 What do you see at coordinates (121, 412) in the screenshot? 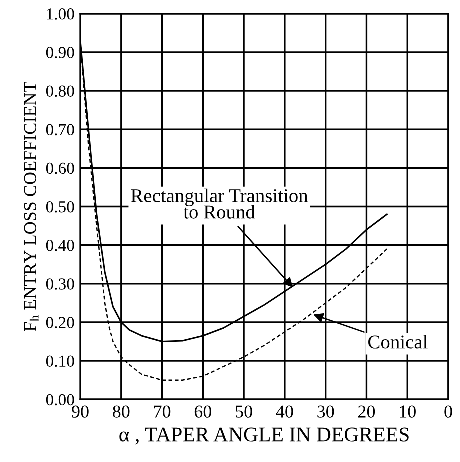
I see `x-tick-label: 80` at bounding box center [121, 412].